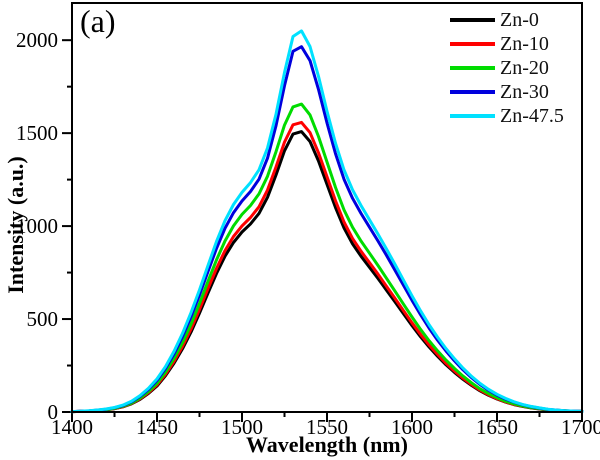 The image size is (600, 460). I want to click on y-axis-title: Intensity (a.u.), so click(15, 225).